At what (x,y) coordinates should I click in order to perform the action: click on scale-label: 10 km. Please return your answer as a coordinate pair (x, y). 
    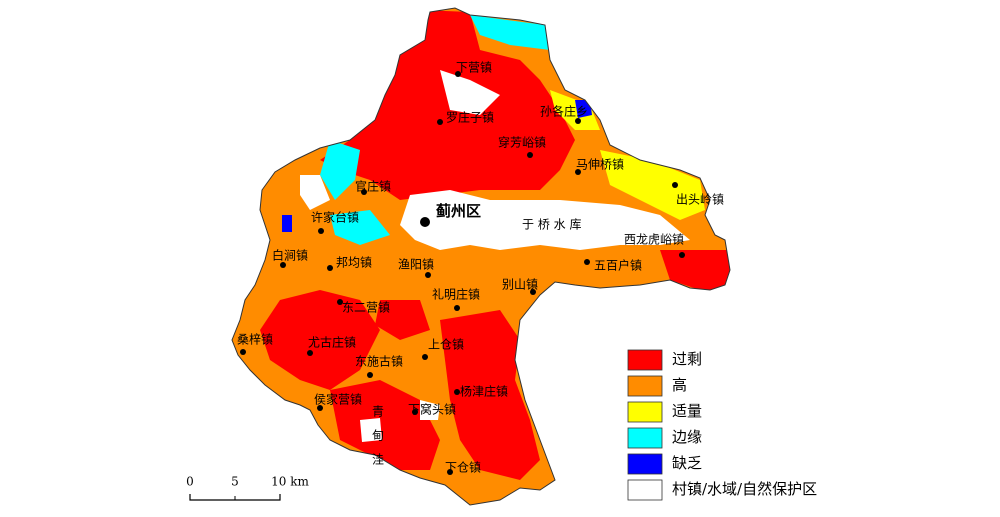
    Looking at the image, I should click on (290, 482).